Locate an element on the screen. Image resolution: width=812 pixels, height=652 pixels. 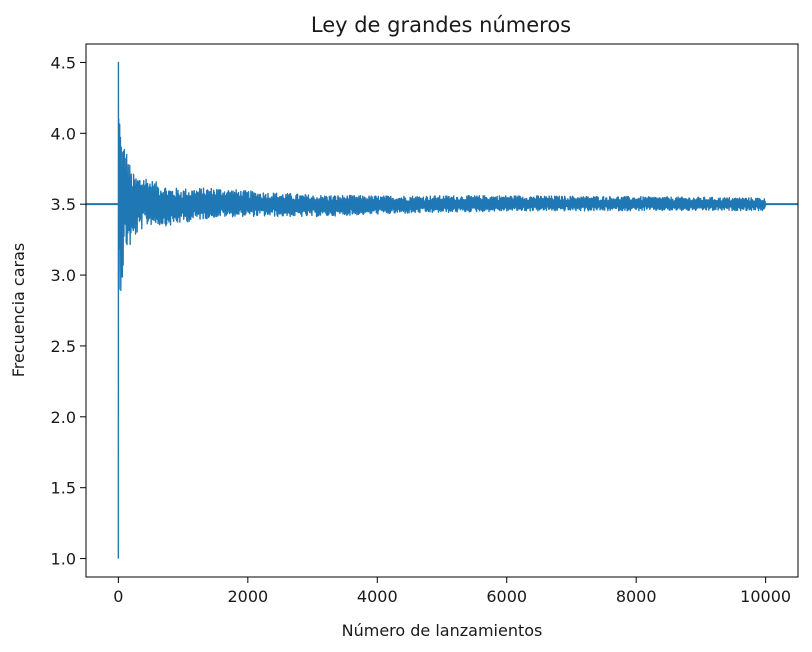
y-tick-label: 3.0 is located at coordinates (63, 275).